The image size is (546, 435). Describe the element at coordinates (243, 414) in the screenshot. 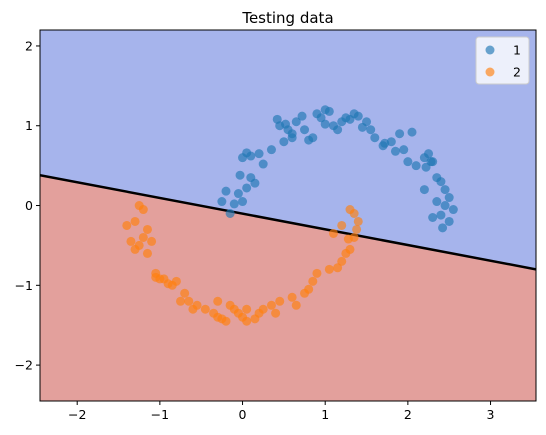

I see `x-tick-label: 0` at that location.